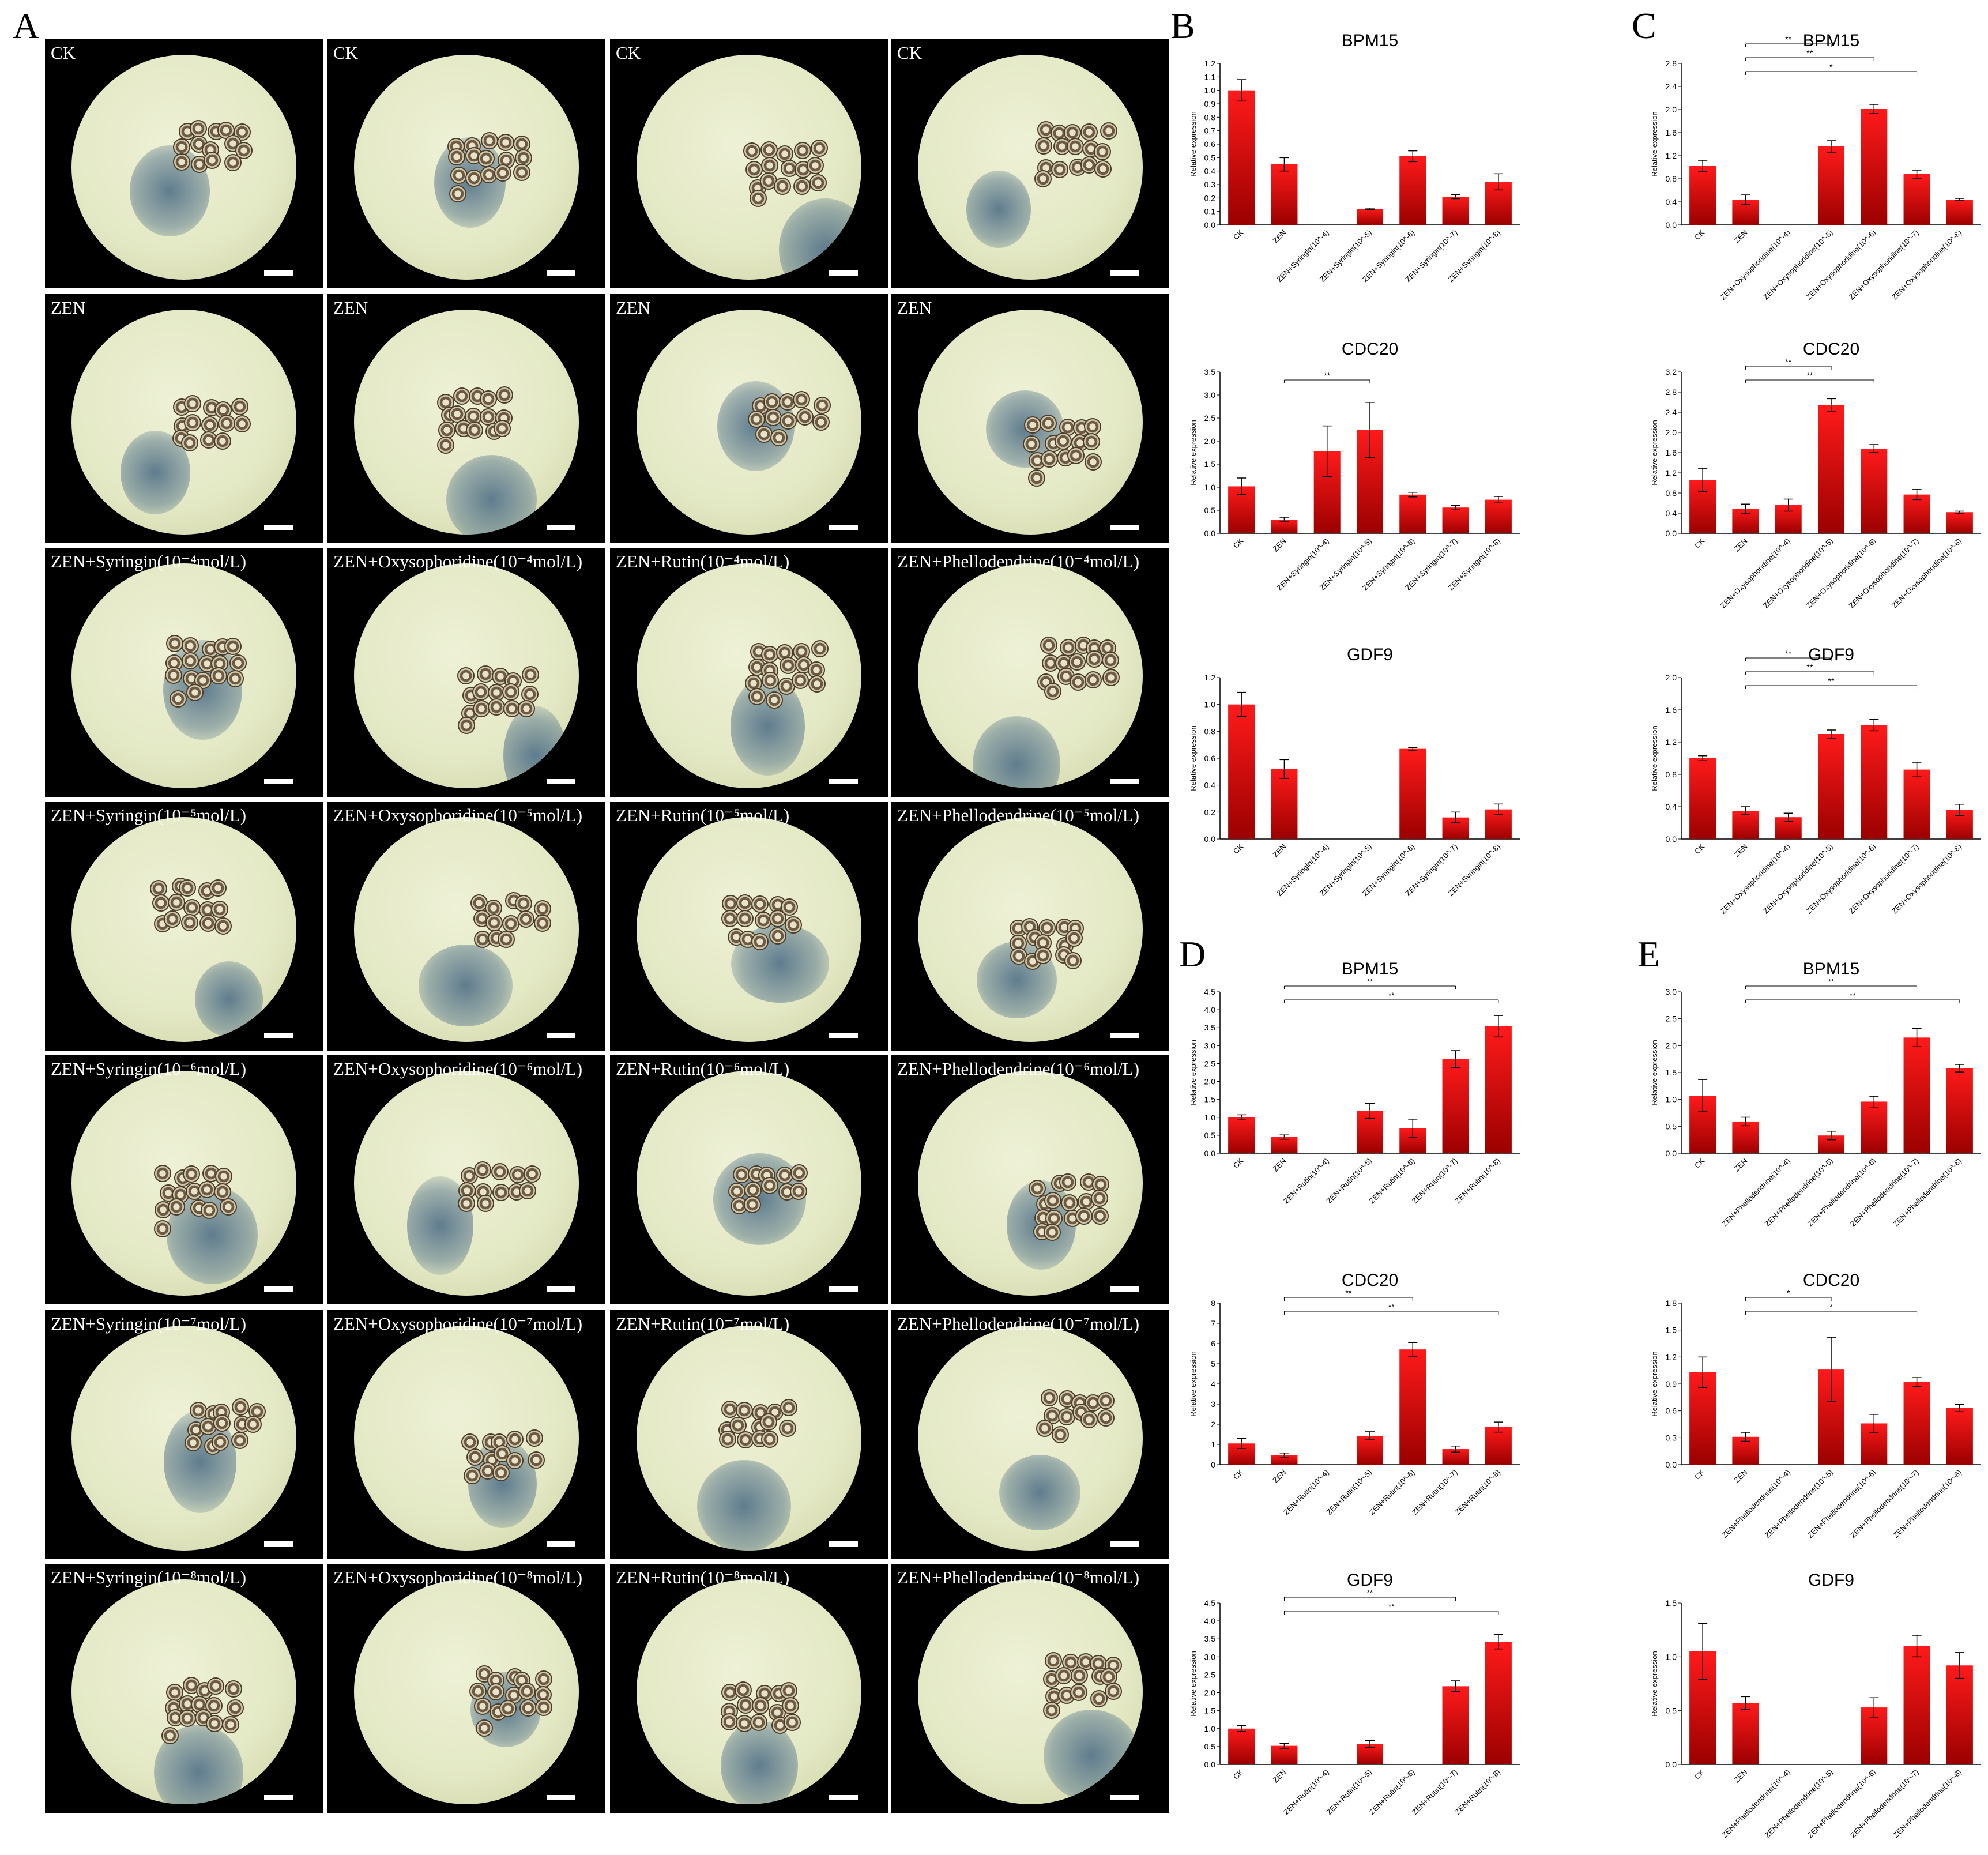 The height and width of the screenshot is (1855, 1988). What do you see at coordinates (1654, 452) in the screenshot?
I see `y-axis-label: Relative expression` at bounding box center [1654, 452].